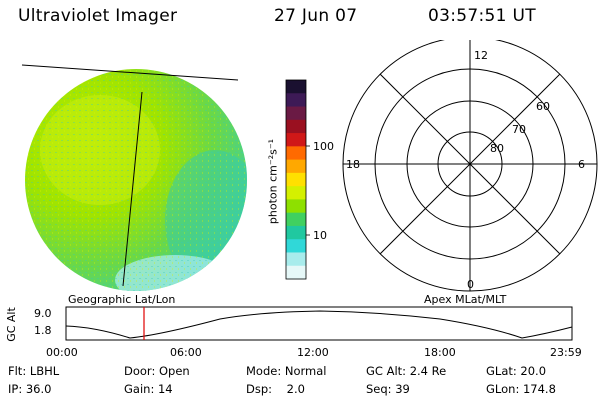 The height and width of the screenshot is (400, 600). I want to click on altitude-axis-label: GC Alt, so click(11, 324).